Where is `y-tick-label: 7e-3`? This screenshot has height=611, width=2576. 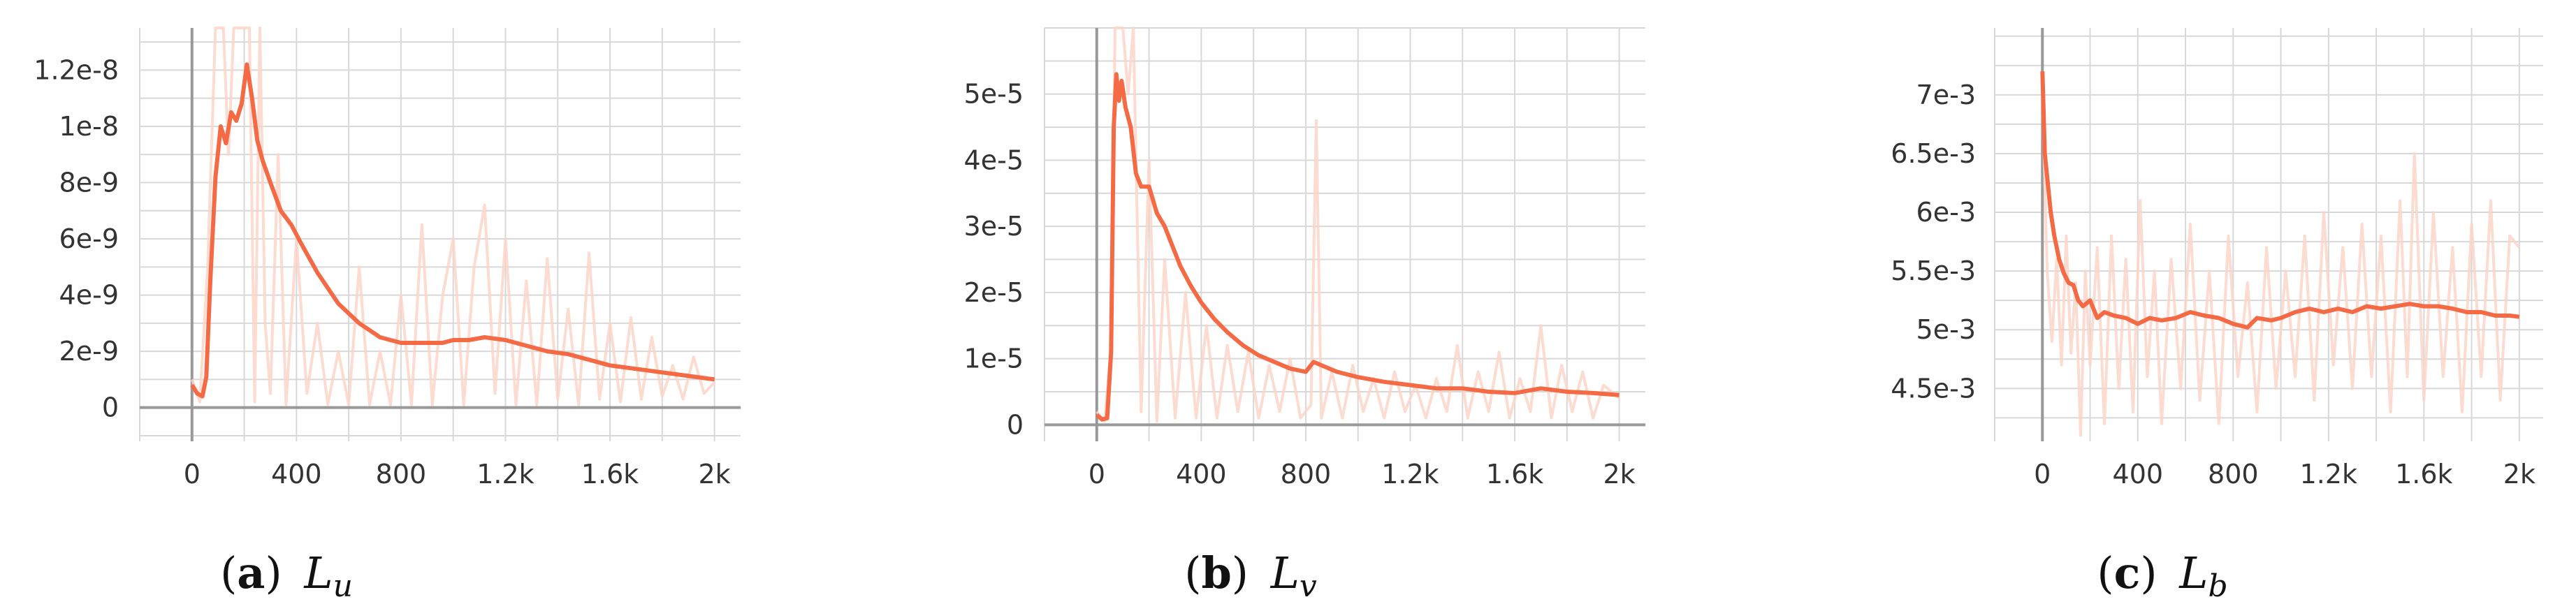
y-tick-label: 7e-3 is located at coordinates (1946, 95).